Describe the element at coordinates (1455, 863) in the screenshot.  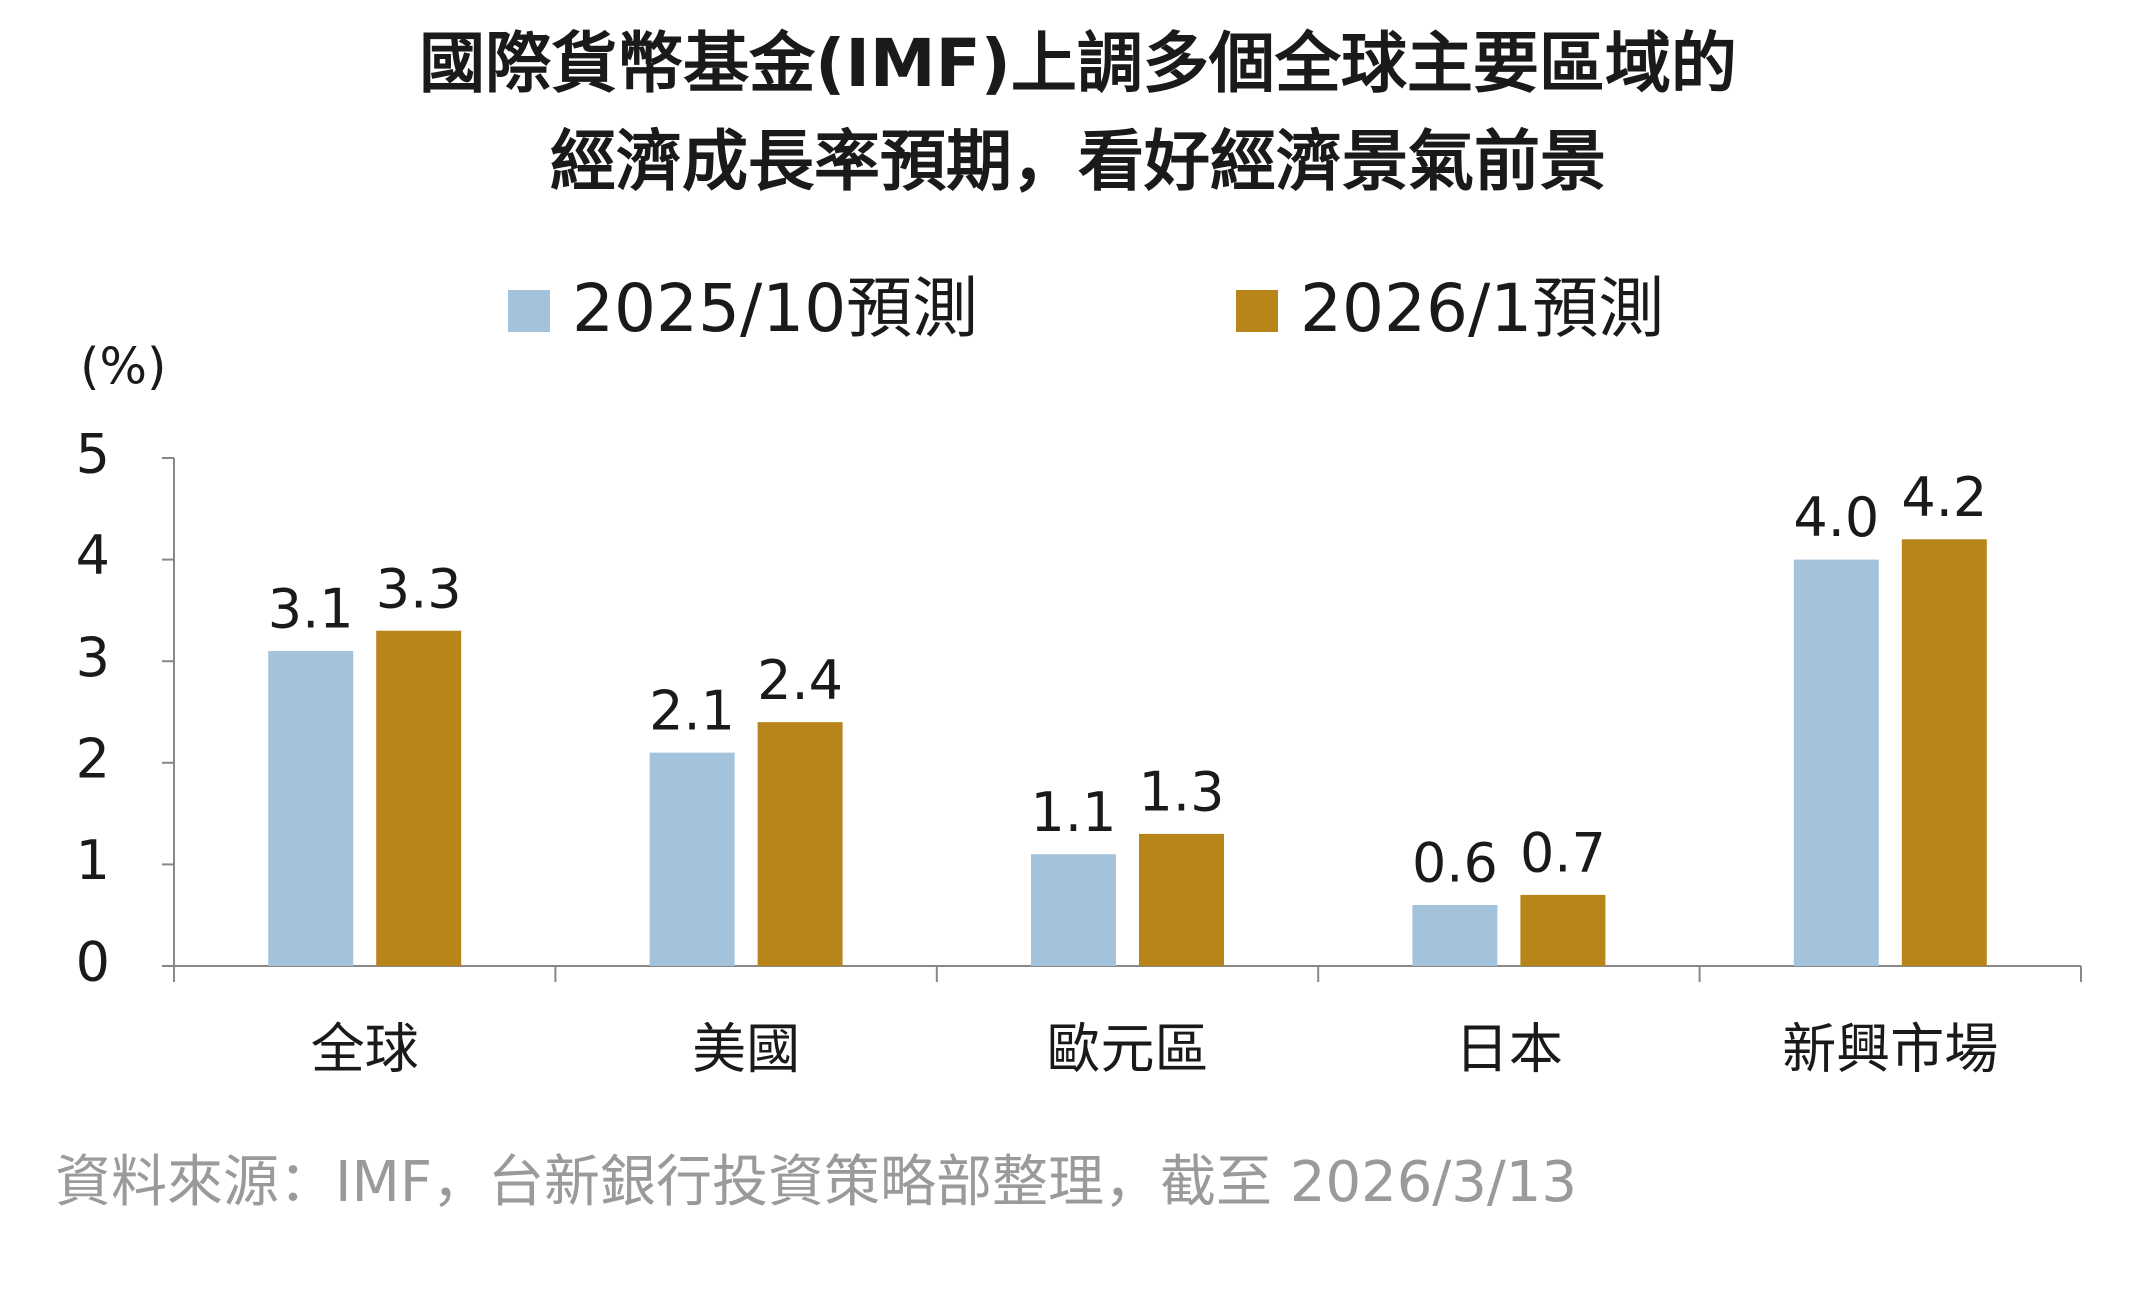
I see `value-label: 0.6` at that location.